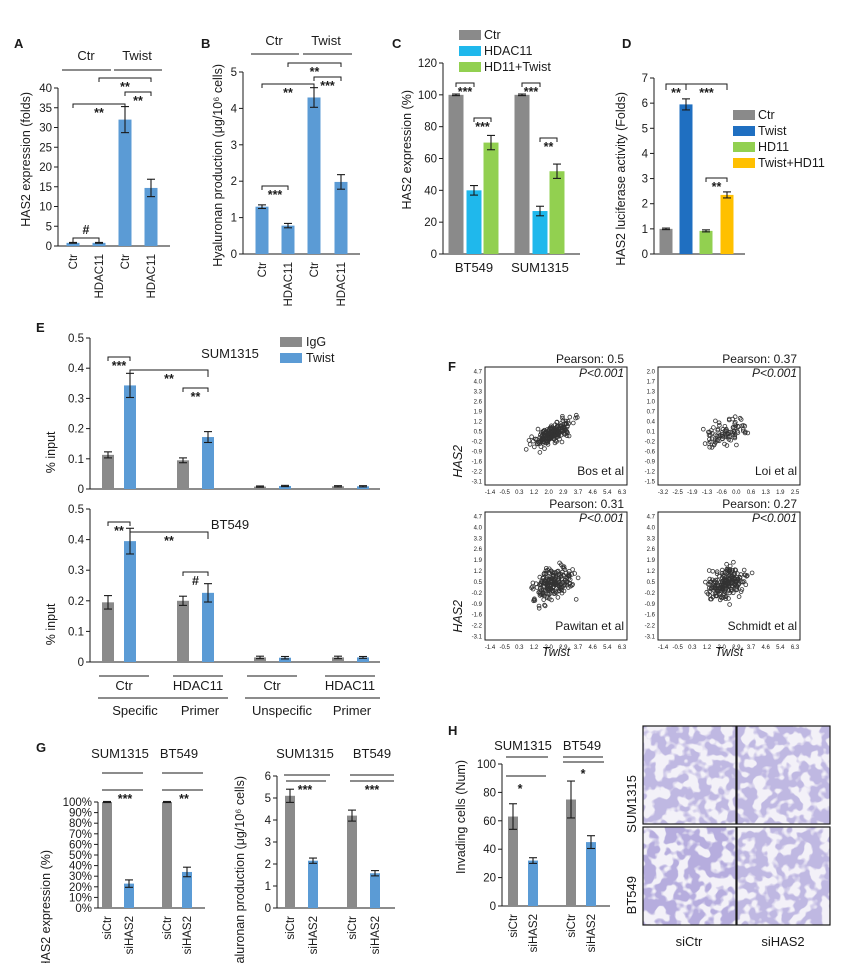 Image resolution: width=850 pixels, height=963 pixels. What do you see at coordinates (45, 188) in the screenshot?
I see `panel-a-y-tick-label: 15` at bounding box center [45, 188].